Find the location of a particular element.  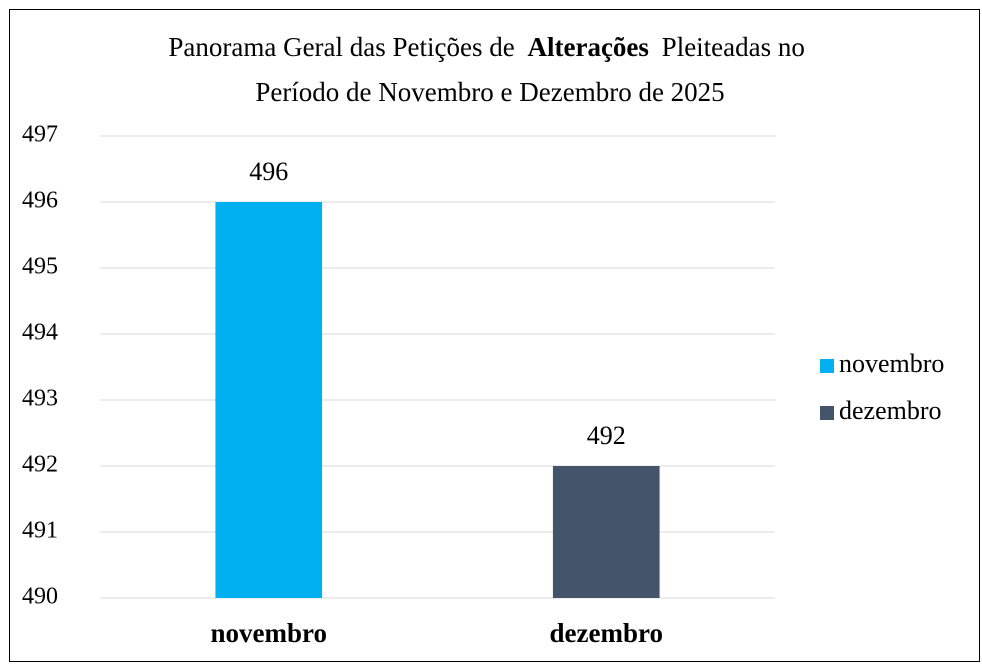

title-part: Alterações is located at coordinates (587, 47).